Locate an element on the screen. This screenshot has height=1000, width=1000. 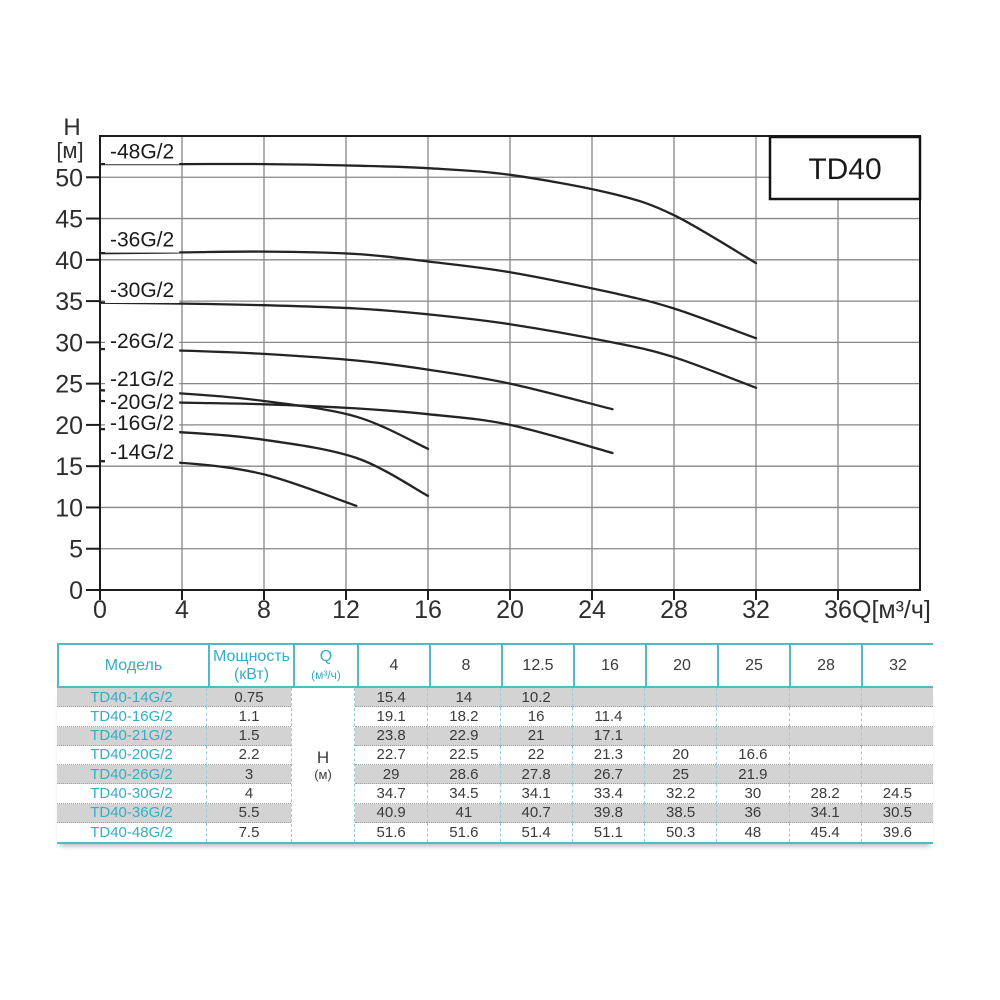
cell-head-value: 27.8 is located at coordinates (535, 775).